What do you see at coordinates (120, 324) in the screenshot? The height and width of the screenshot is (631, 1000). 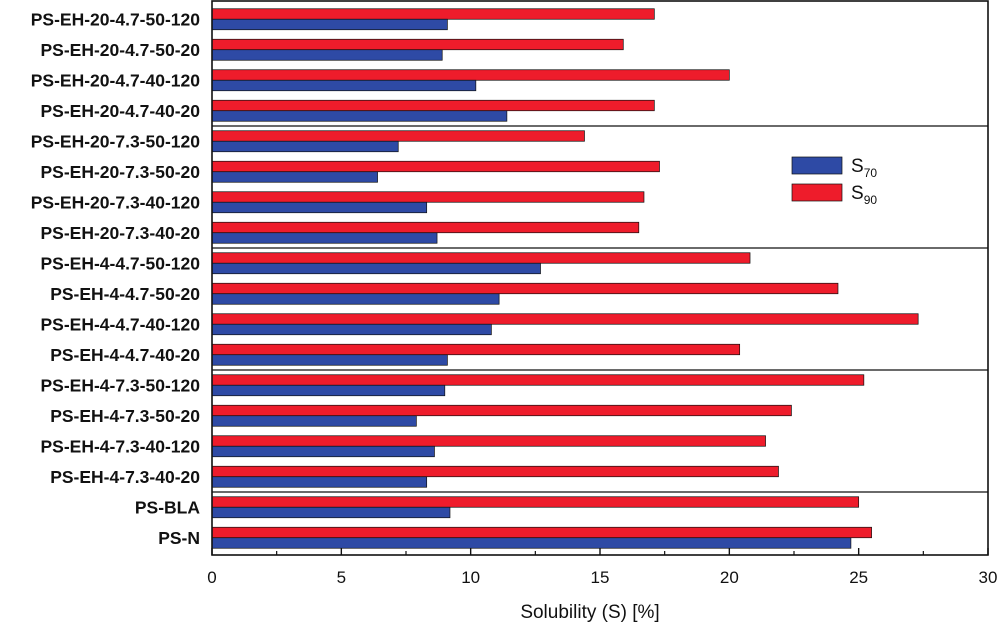 I see `category-label: PS-EH-4-4.7-40-120` at bounding box center [120, 324].